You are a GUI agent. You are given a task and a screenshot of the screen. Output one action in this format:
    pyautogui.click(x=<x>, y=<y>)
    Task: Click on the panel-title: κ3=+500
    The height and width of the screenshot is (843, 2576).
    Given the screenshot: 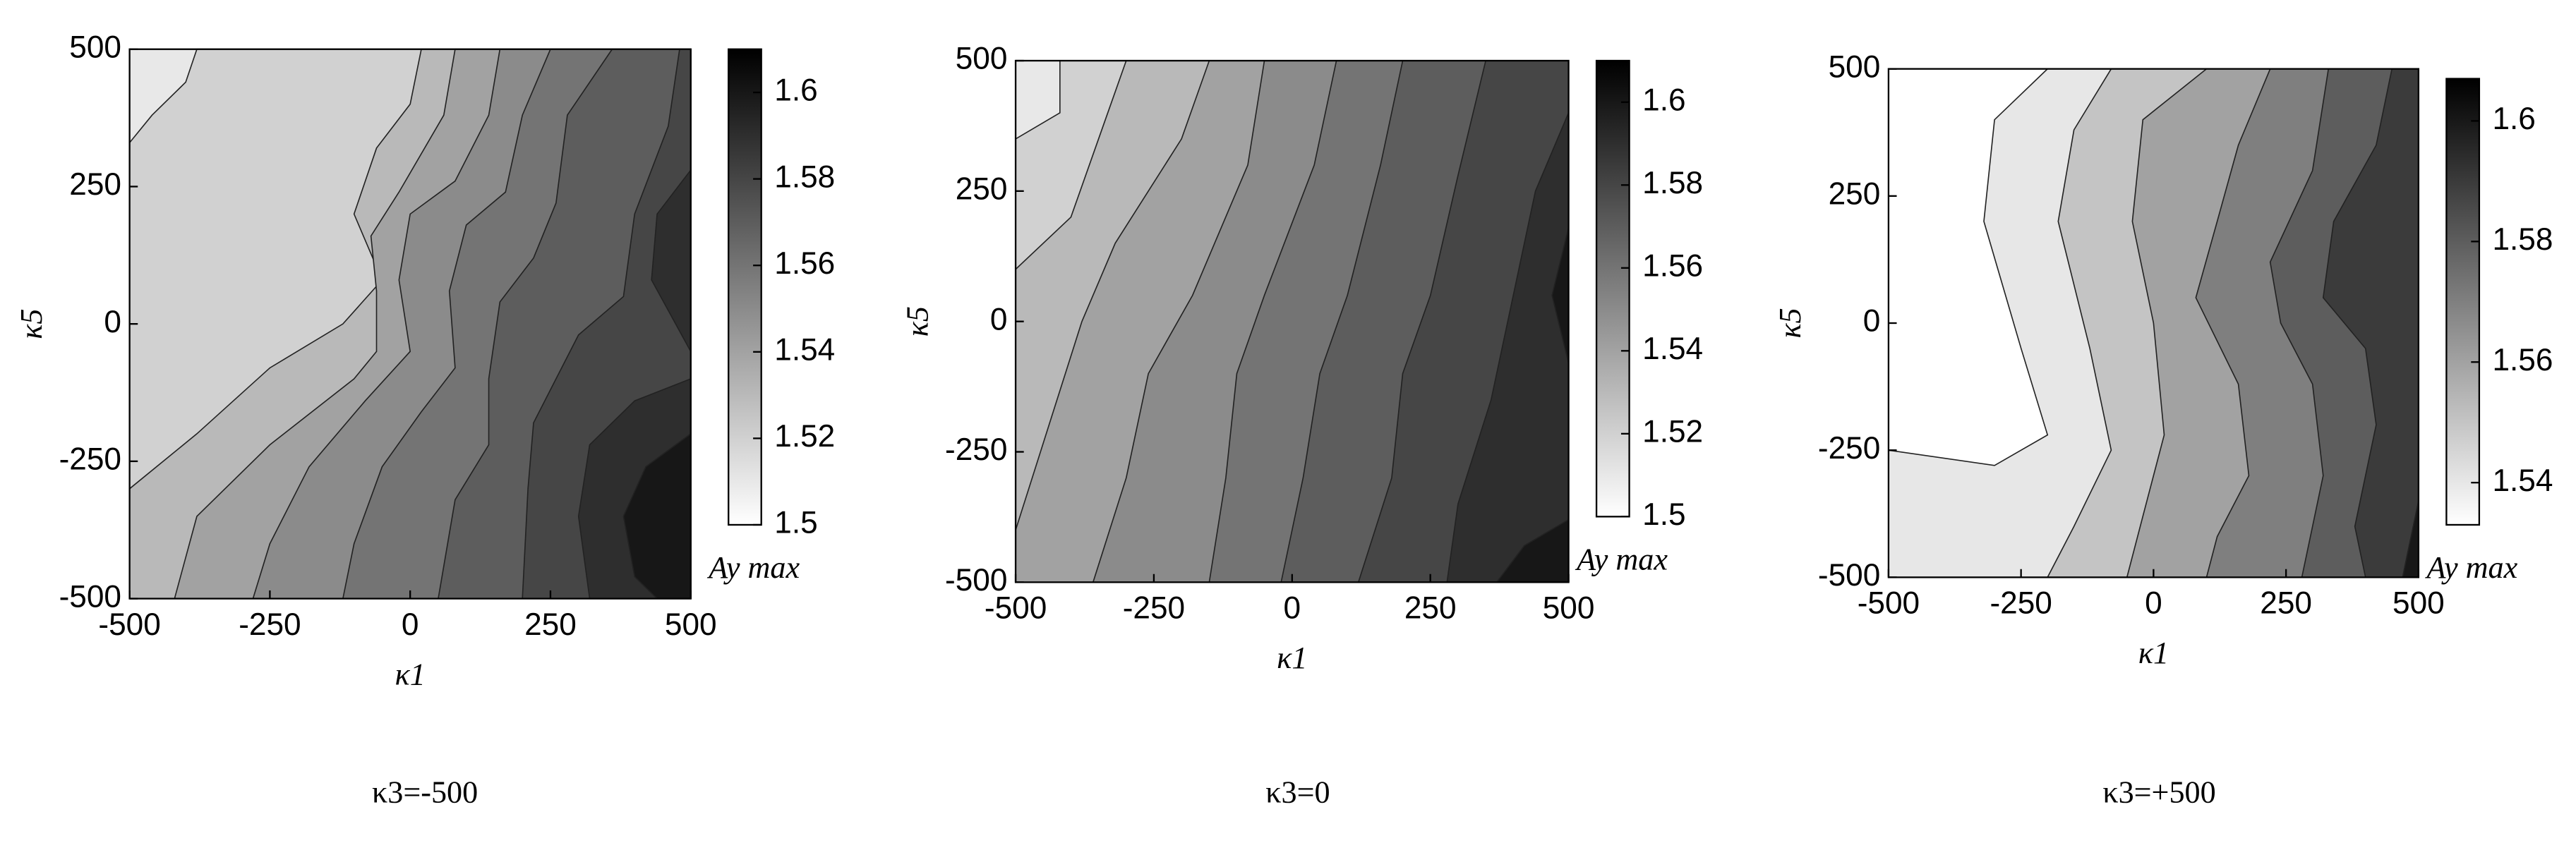 What is the action you would take?
    pyautogui.click(x=2158, y=792)
    